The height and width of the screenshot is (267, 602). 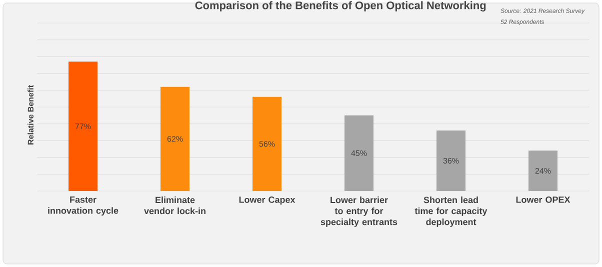 I want to click on x-tick-label: Lower OPEX, so click(x=543, y=199).